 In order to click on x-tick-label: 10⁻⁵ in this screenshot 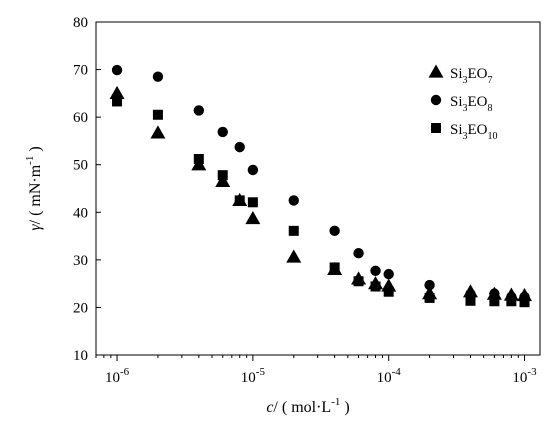, I will do `click(253, 376)`.